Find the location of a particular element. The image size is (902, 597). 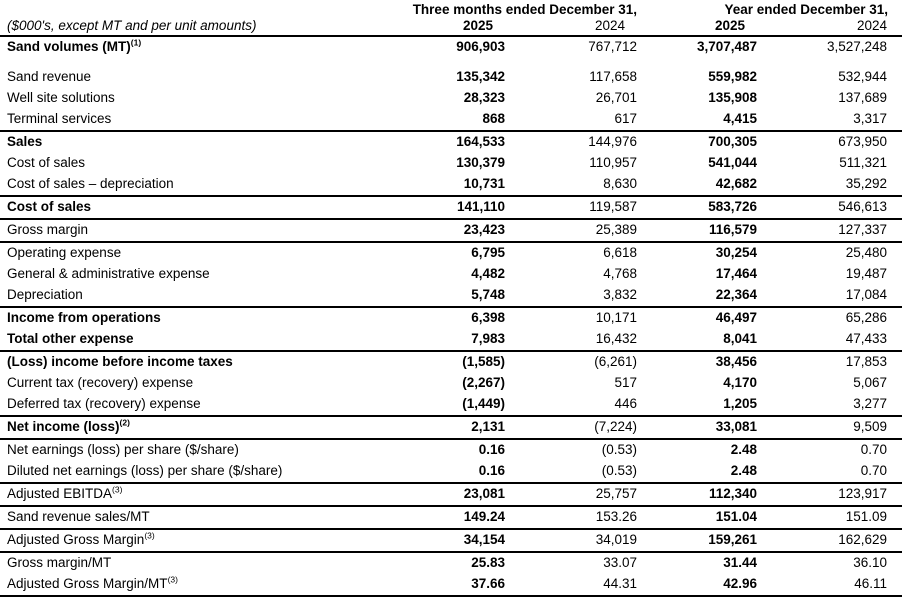

value-cell: 164,533 is located at coordinates (480, 141).